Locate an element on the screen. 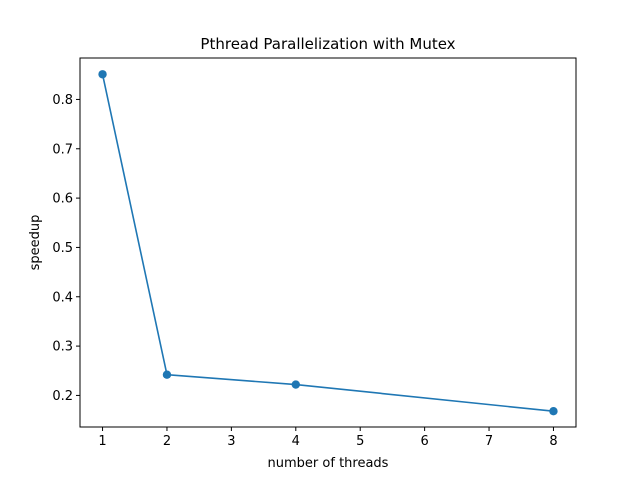 The width and height of the screenshot is (640, 480). y-tick-label: 0.7 is located at coordinates (62, 149).